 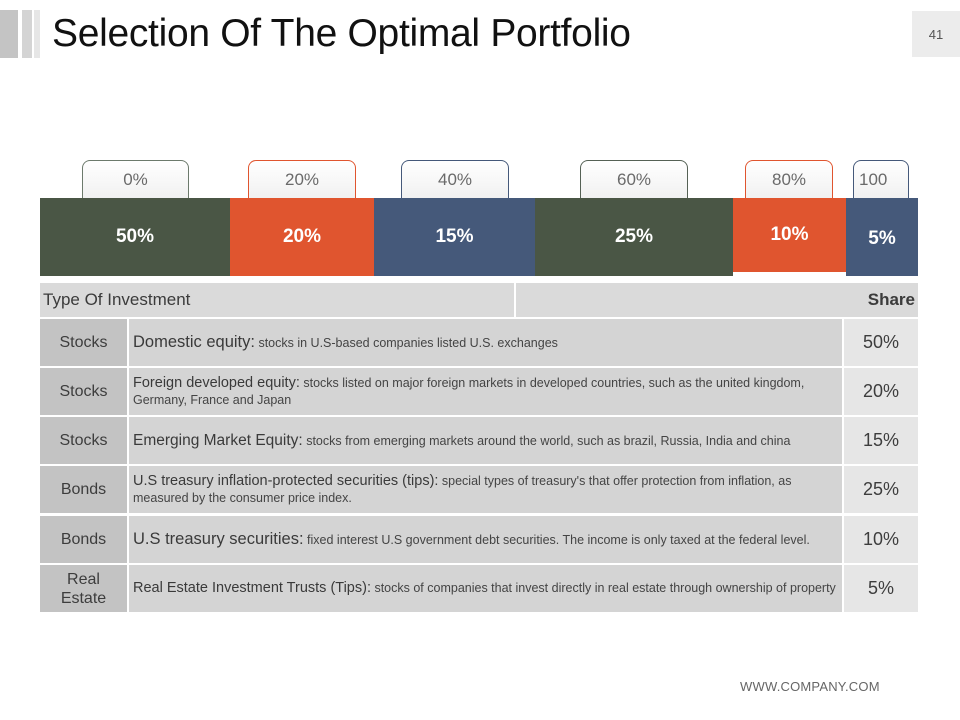 I want to click on description-title: Foreign developed equity:, so click(x=216, y=382).